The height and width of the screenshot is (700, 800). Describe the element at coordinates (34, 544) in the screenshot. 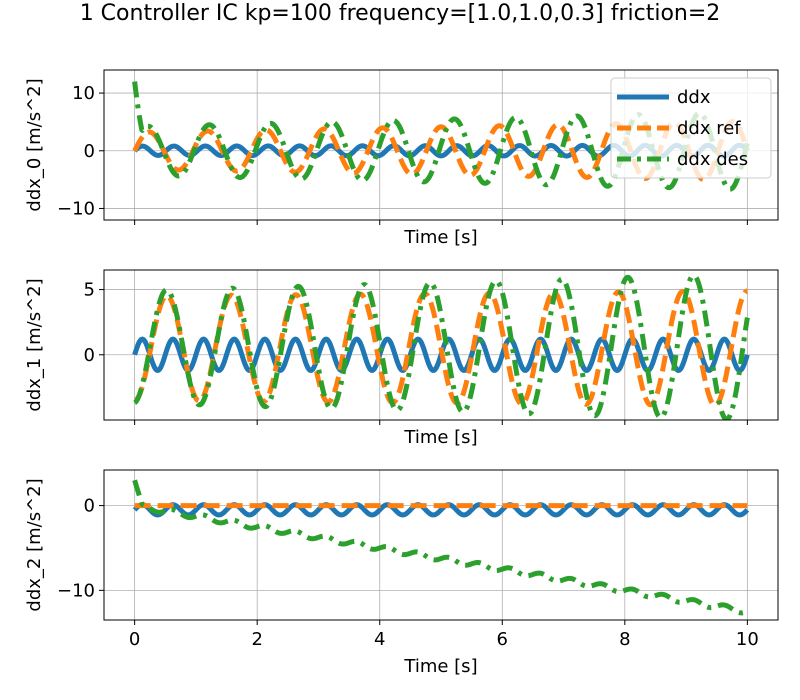

I see `y-axis-label: ddx_2 [m/s^2]` at that location.